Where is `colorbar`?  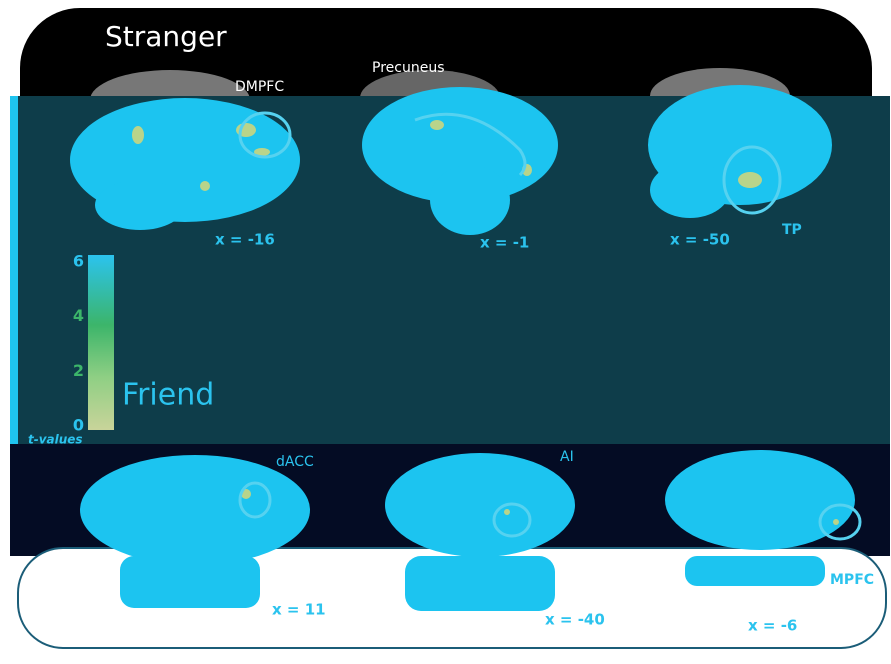
colorbar is located at coordinates (101, 342).